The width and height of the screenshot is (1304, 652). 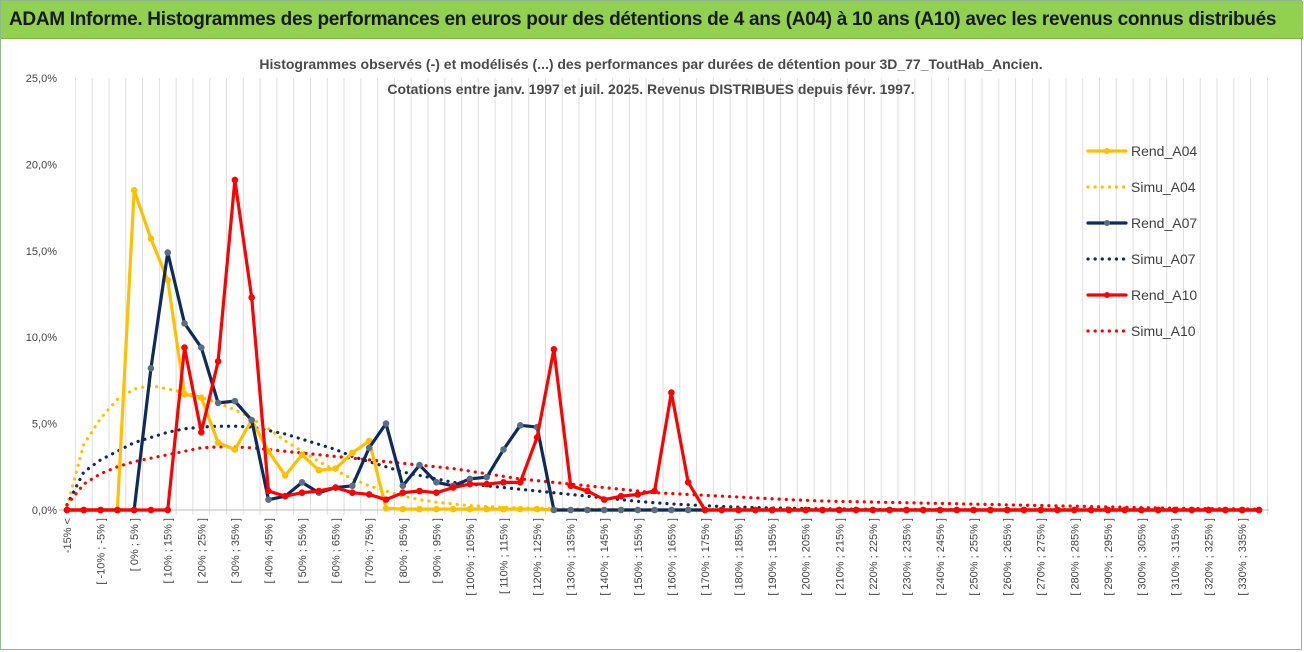 What do you see at coordinates (572, 557) in the screenshot?
I see `x-tick-label: [ 130% ; 135% ]` at bounding box center [572, 557].